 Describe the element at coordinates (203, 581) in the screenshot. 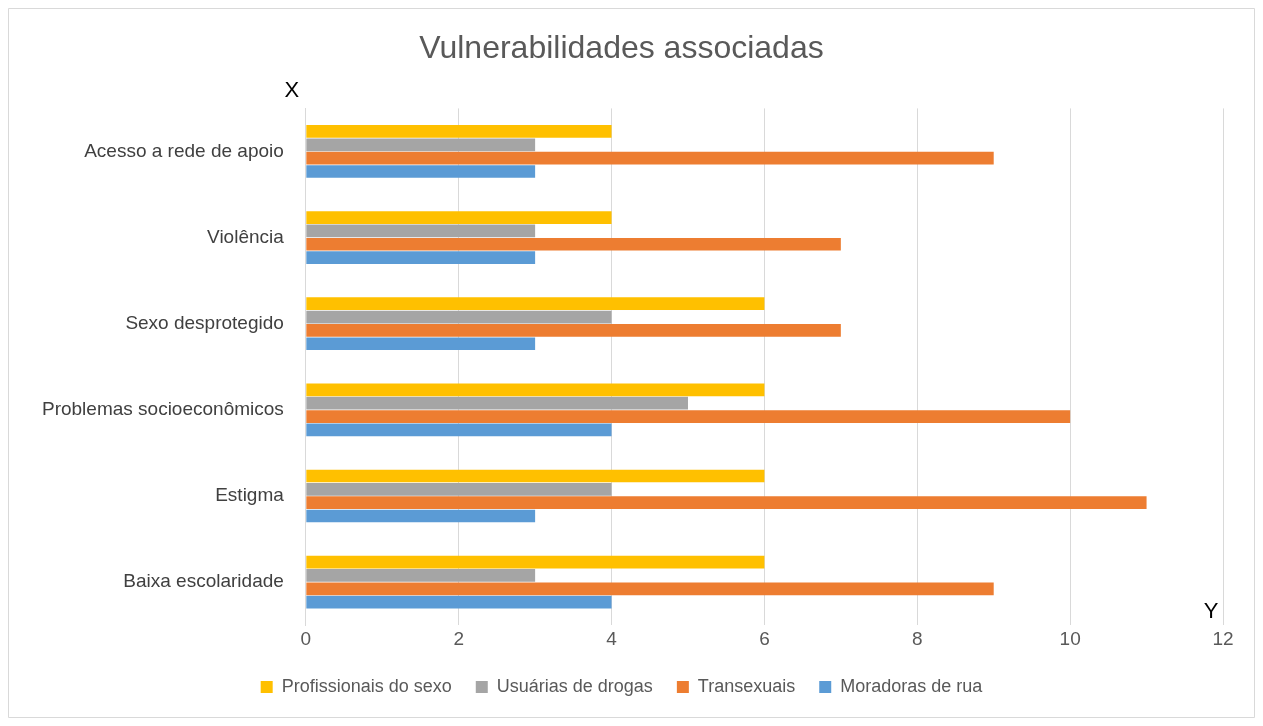

I see `y-tick-label: Baixa escolaridade` at that location.